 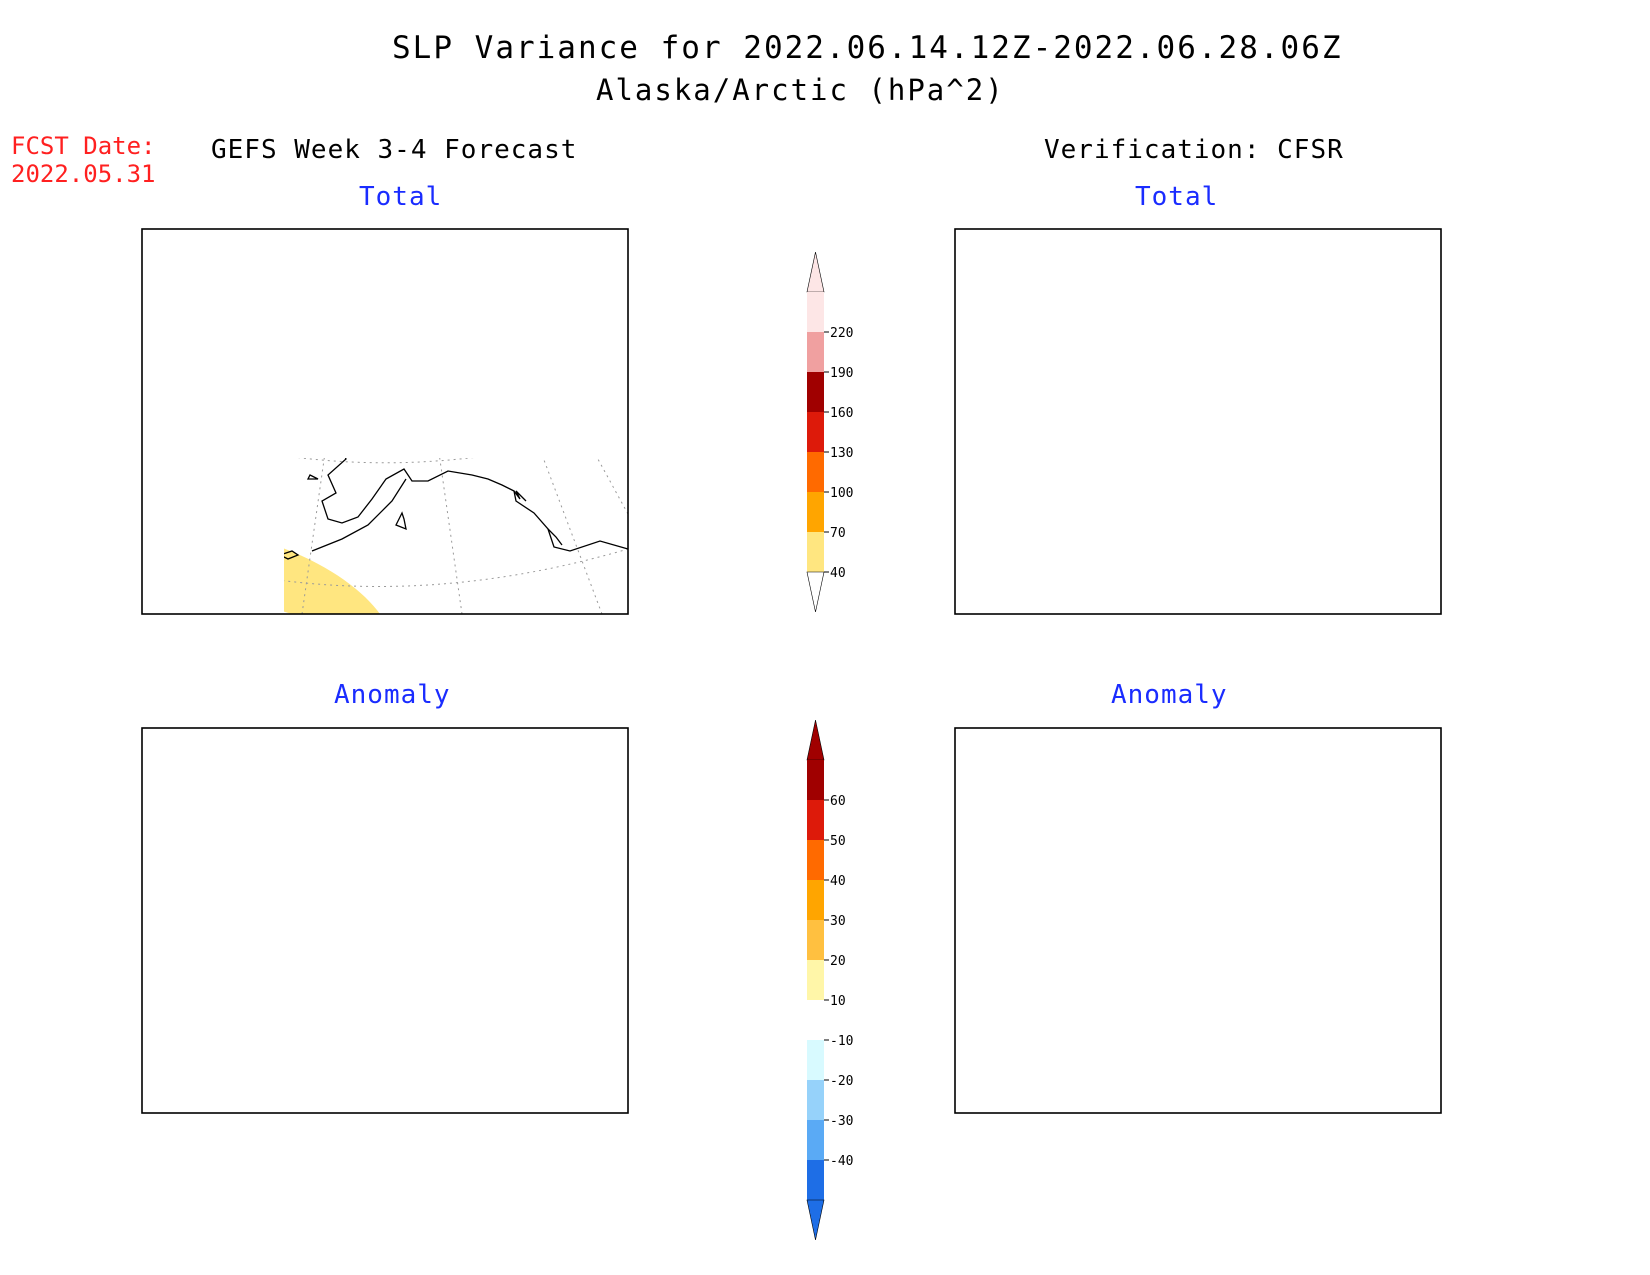 I want to click on anomaly-colorbar: 60 50 40 30 20 10 -10 -20 -30 -40, so click(x=829, y=980).